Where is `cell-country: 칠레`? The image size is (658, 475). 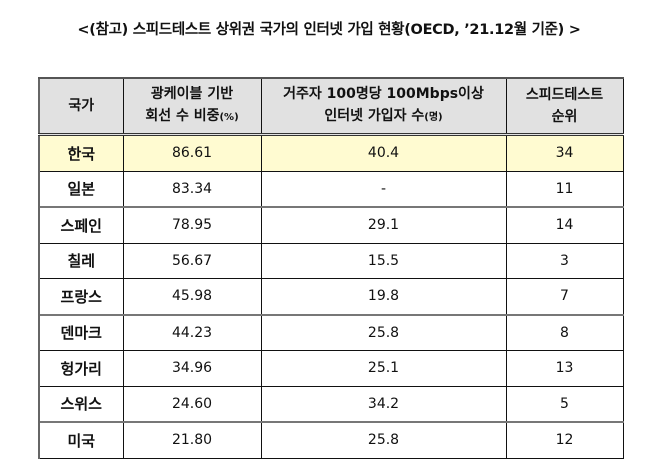
cell-country: 칠레 is located at coordinates (81, 260).